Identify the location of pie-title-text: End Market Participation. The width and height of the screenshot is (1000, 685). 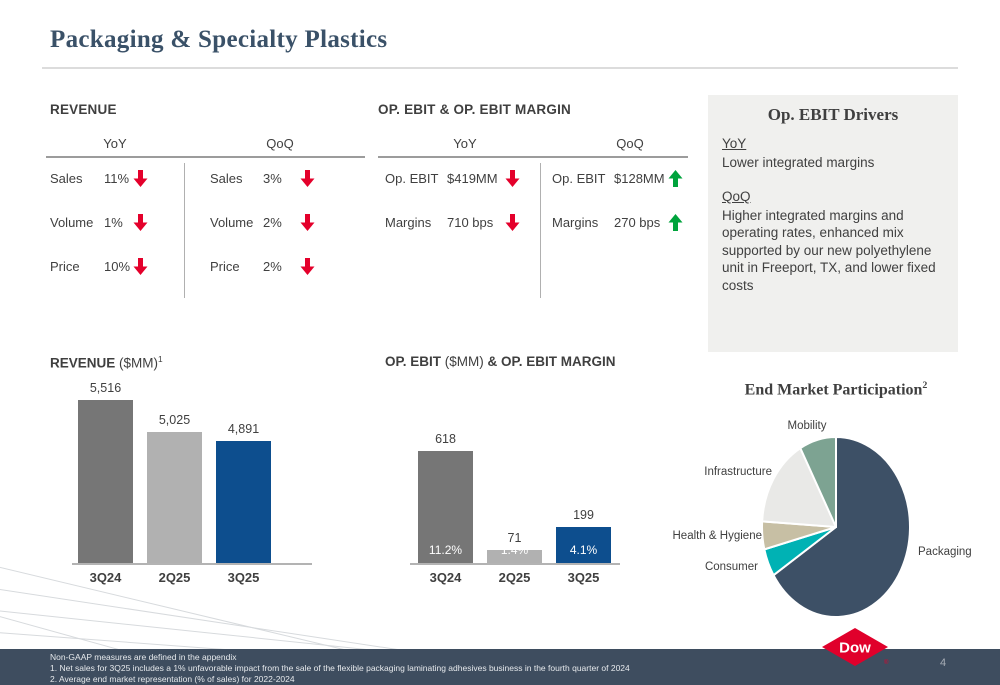
(833, 390).